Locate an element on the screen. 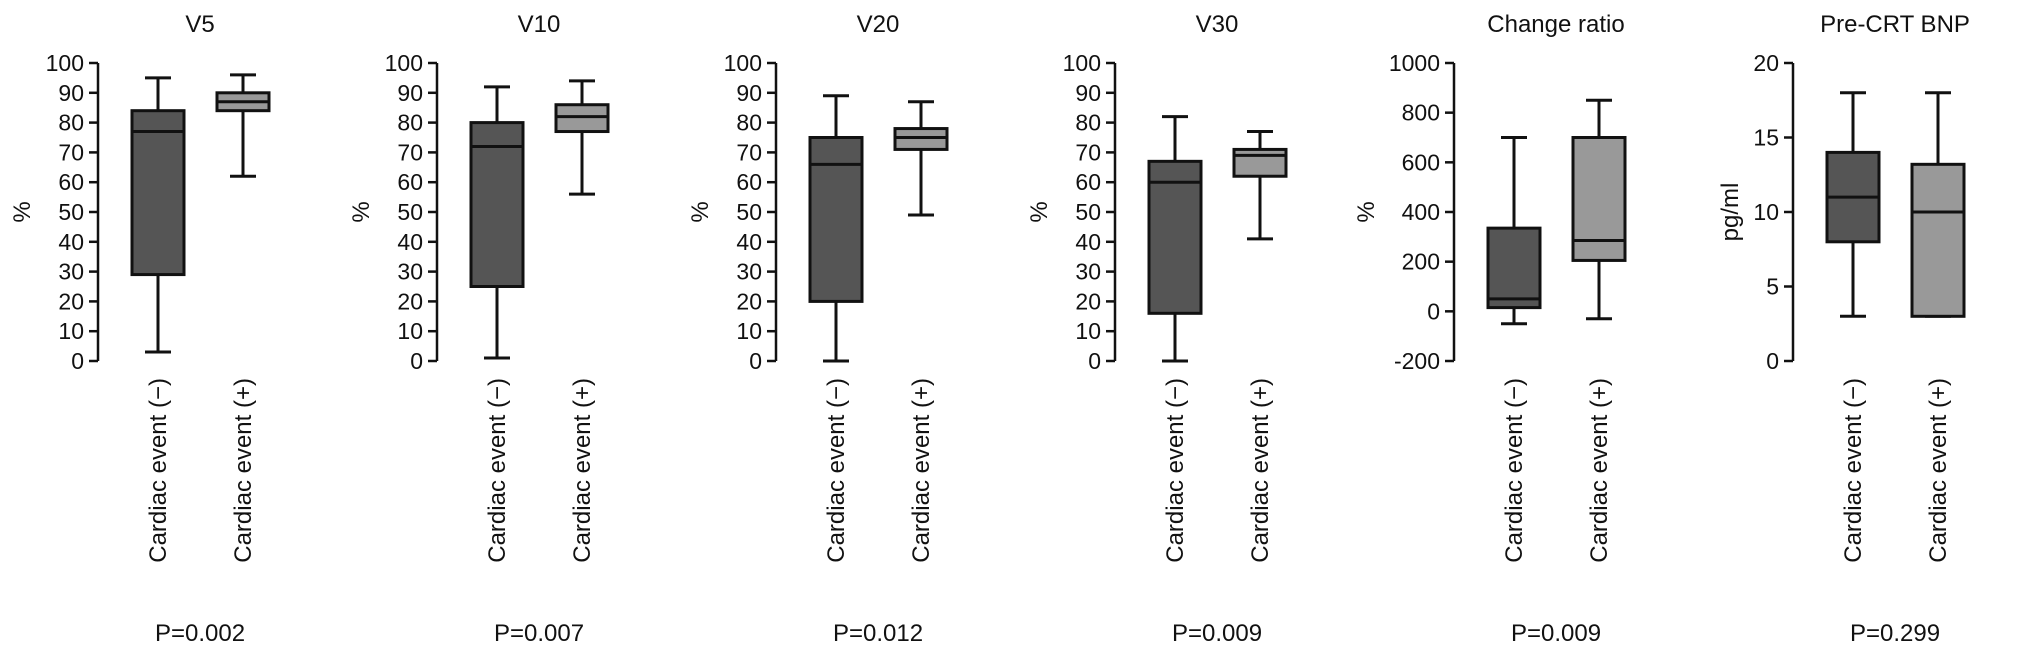 This screenshot has height=657, width=2032. chart-title: V20 is located at coordinates (878, 24).